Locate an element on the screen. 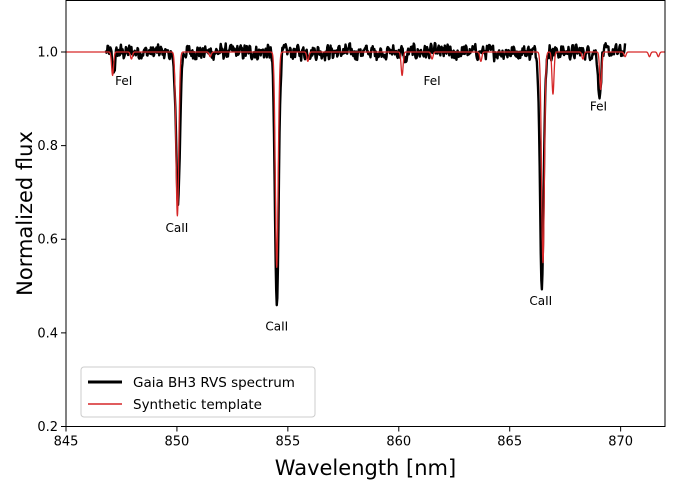  y-axis-title: Normalized flux is located at coordinates (25, 213).